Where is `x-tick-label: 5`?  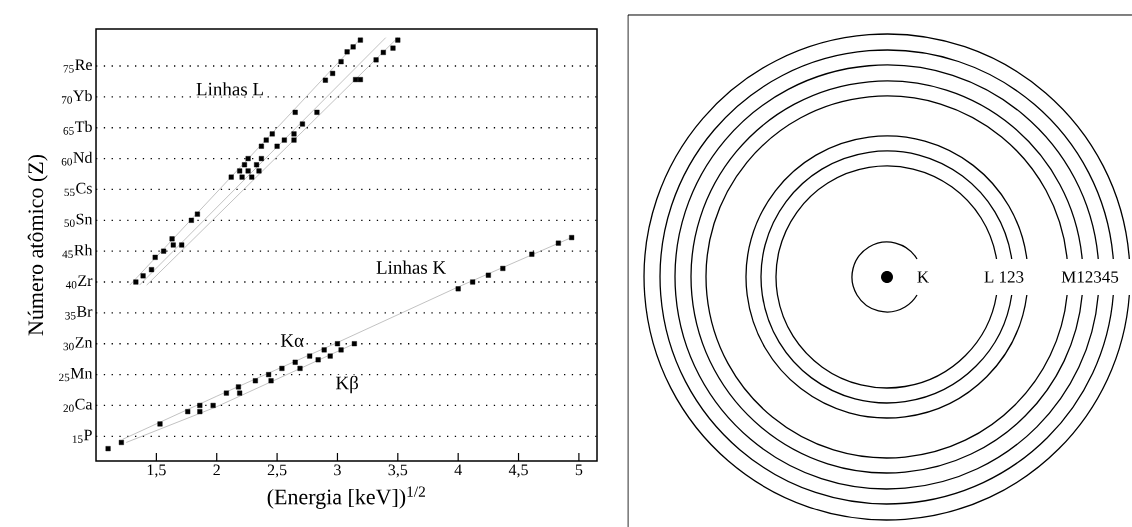
x-tick-label: 5 is located at coordinates (579, 470).